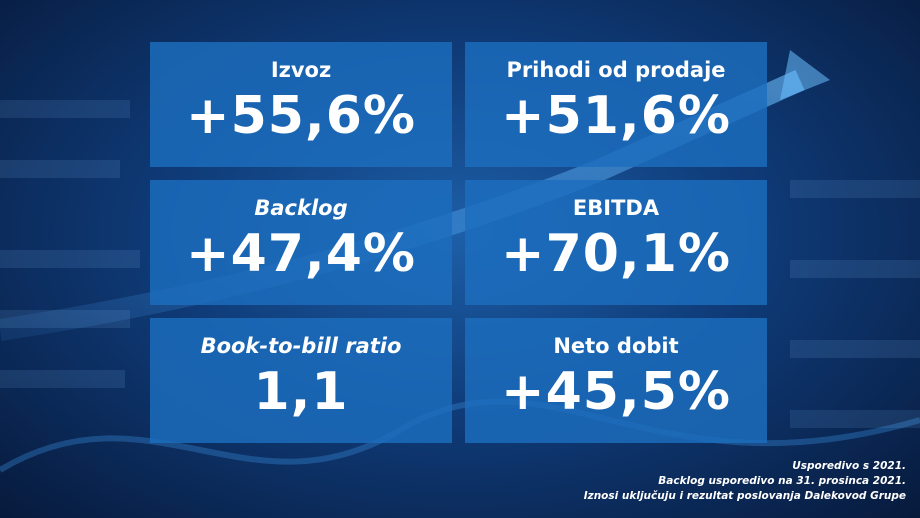 The height and width of the screenshot is (518, 920). What do you see at coordinates (616, 116) in the screenshot?
I see `kpi-value: +51,6%` at bounding box center [616, 116].